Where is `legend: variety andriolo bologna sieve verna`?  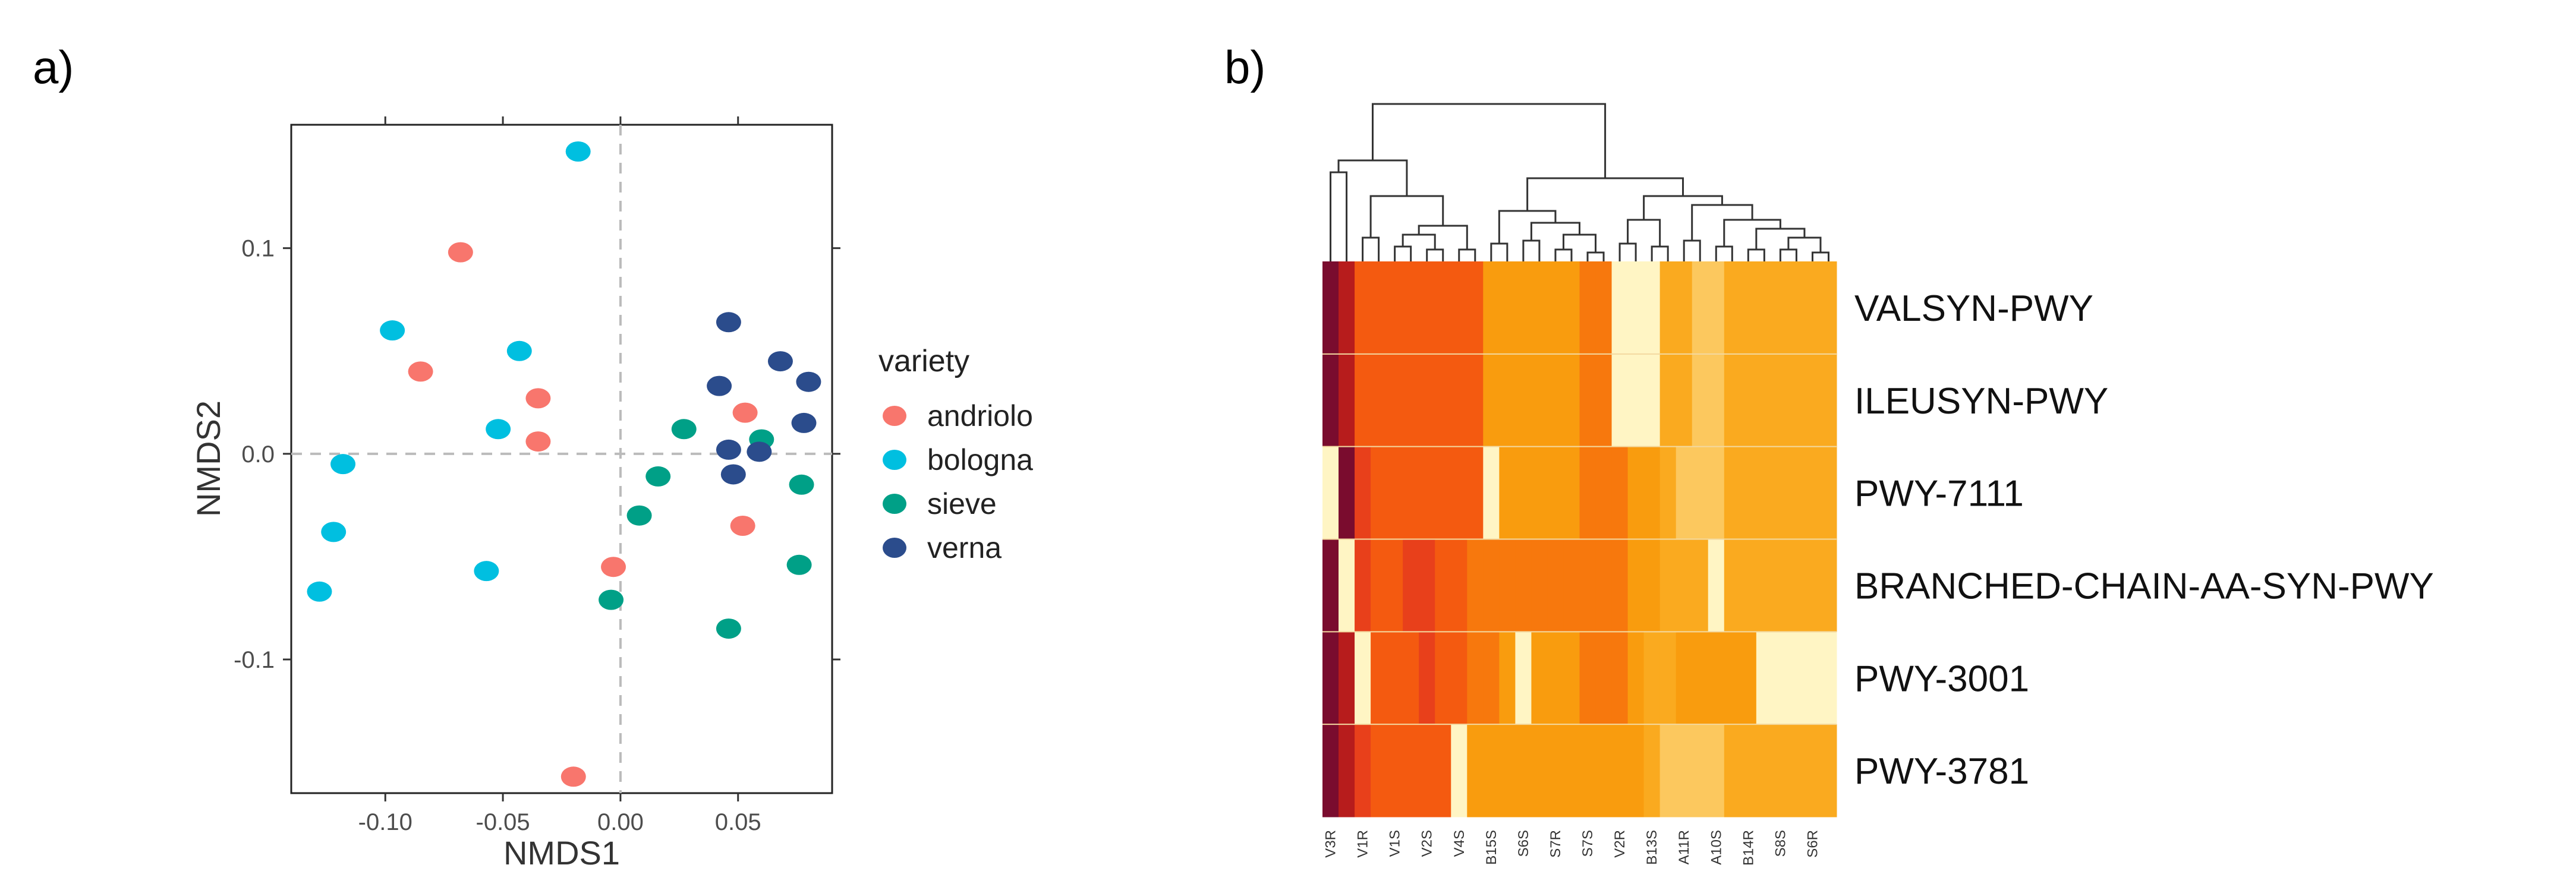 legend: variety andriolo bologna sieve verna is located at coordinates (955, 454).